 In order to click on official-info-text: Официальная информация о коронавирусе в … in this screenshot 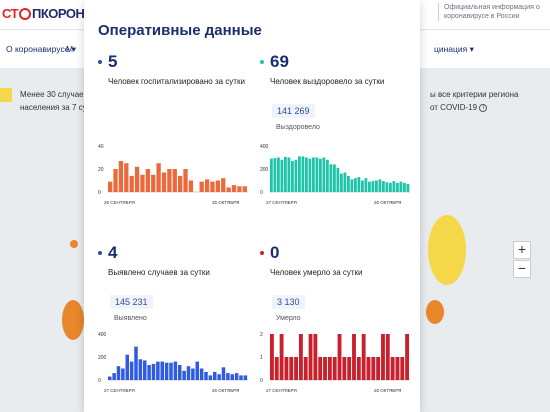, I will do `click(493, 12)`.